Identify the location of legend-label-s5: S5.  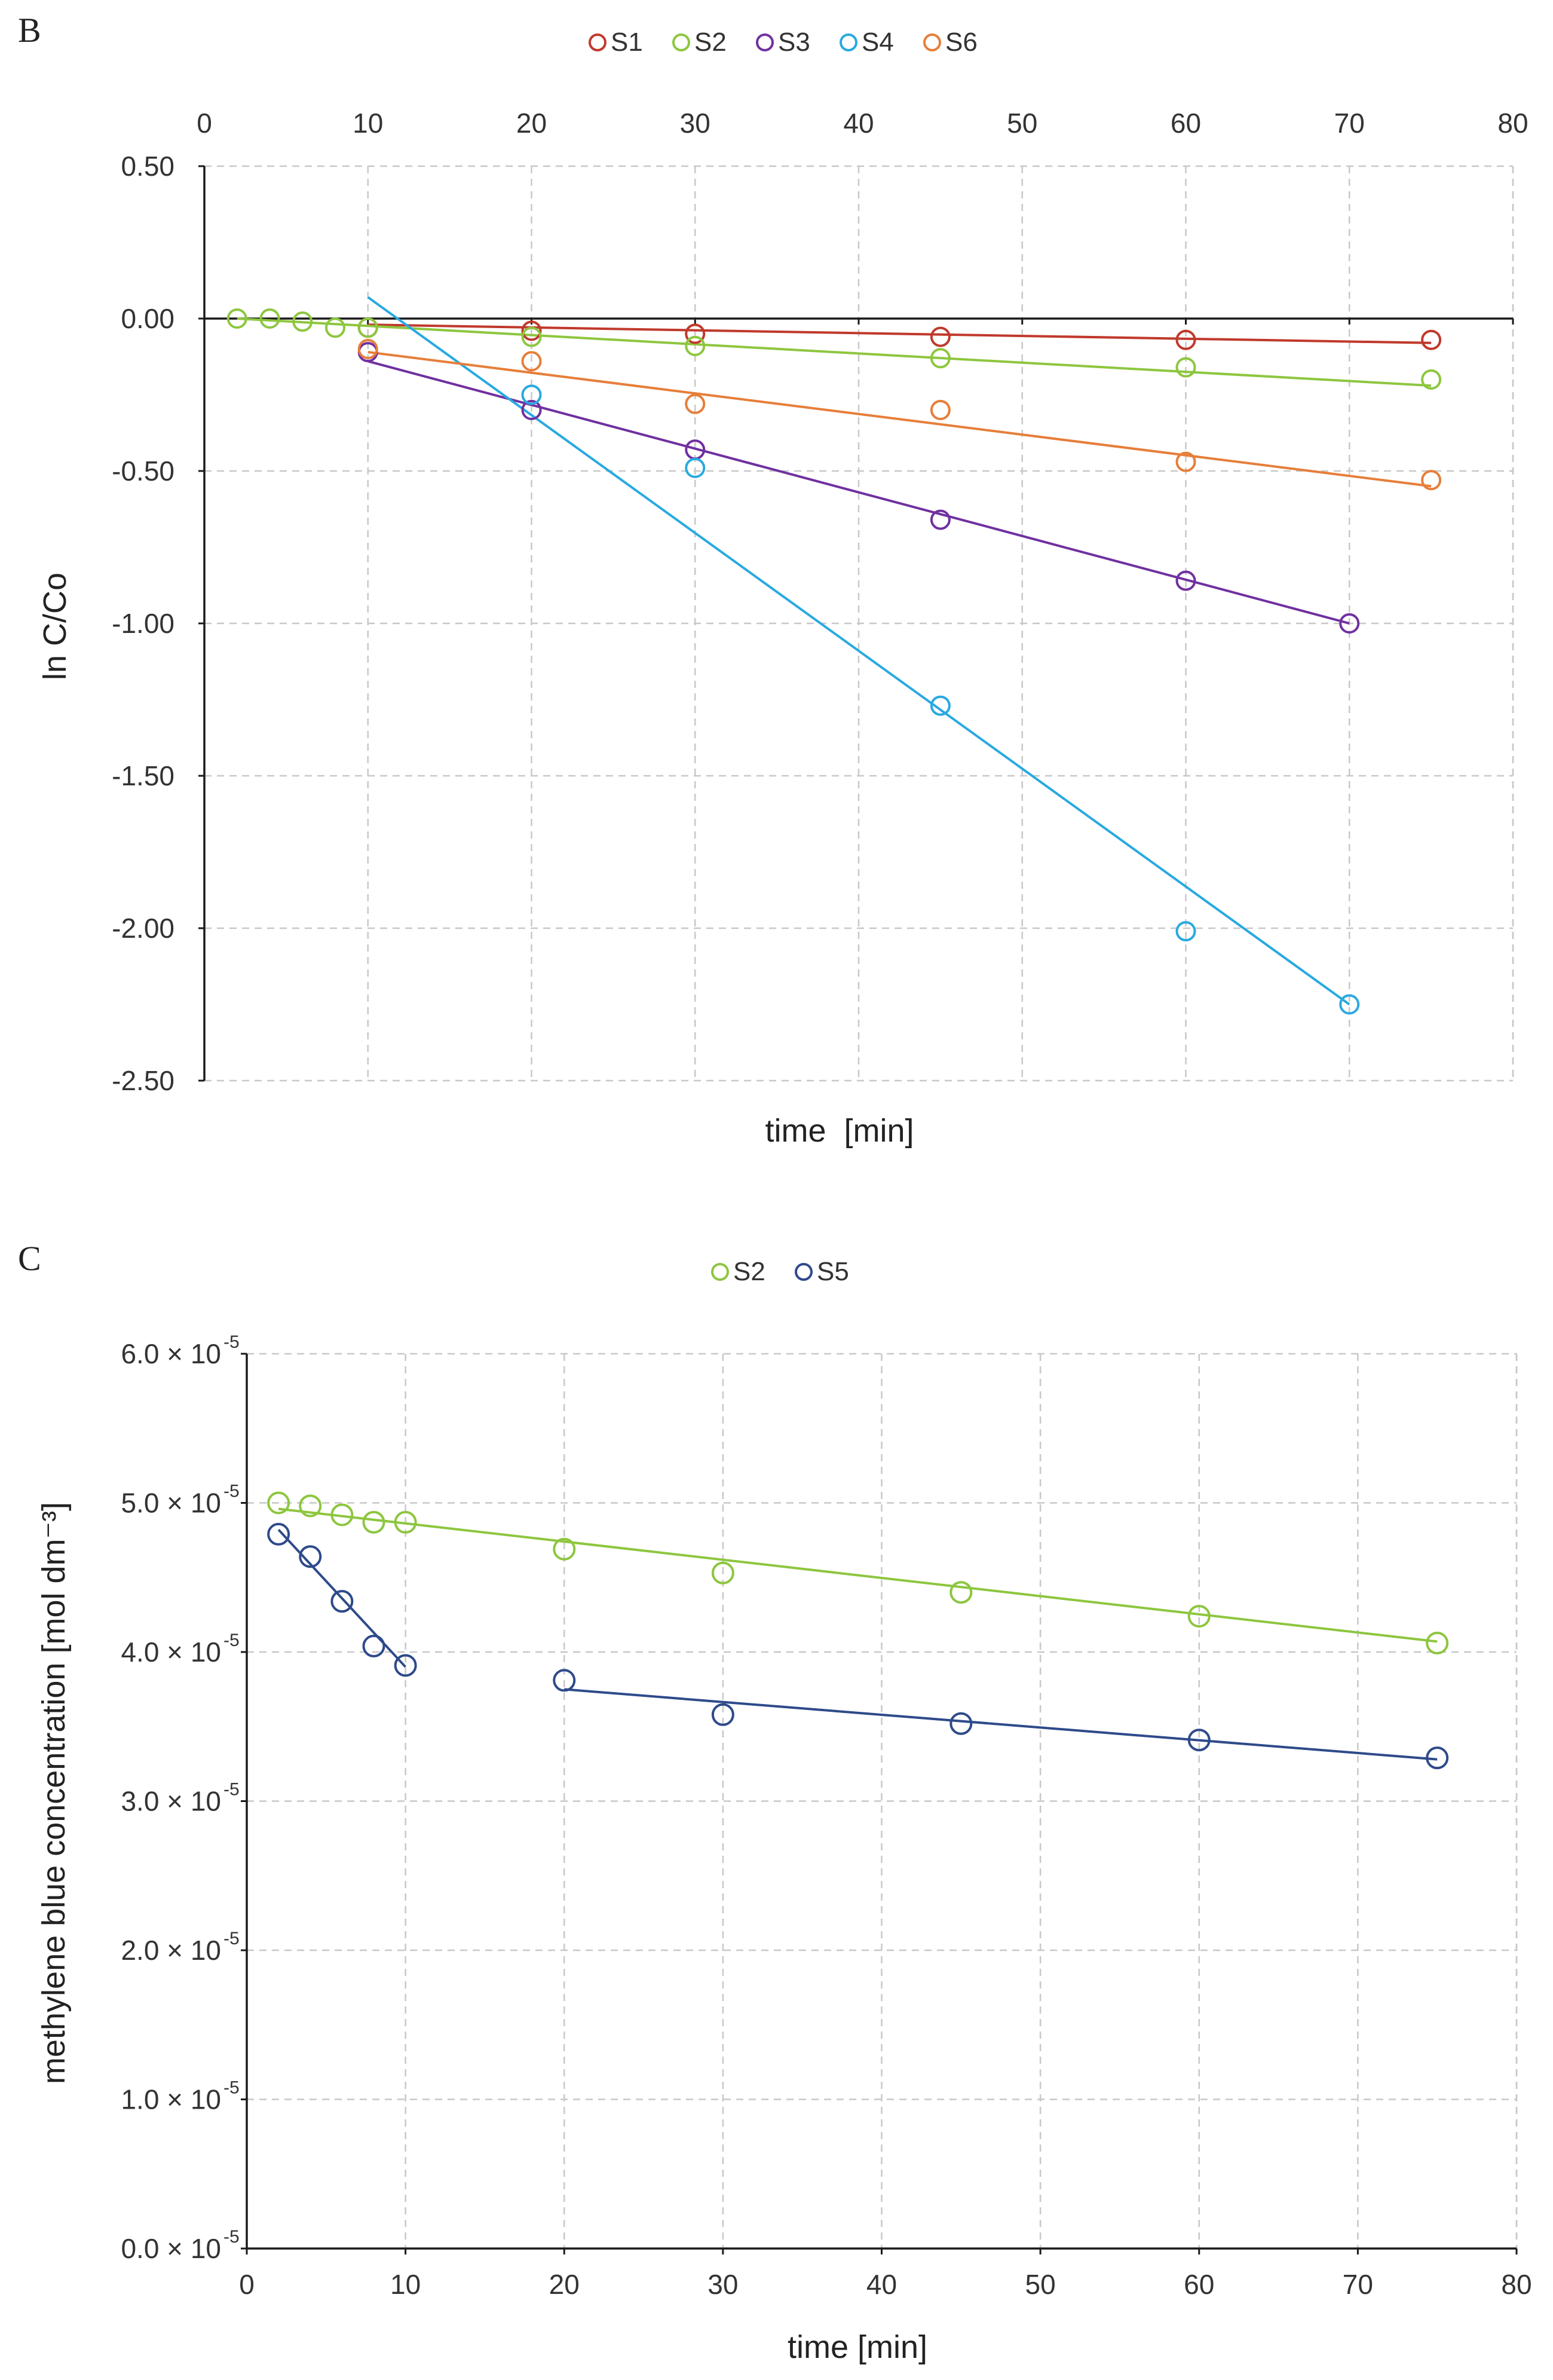
(833, 1271).